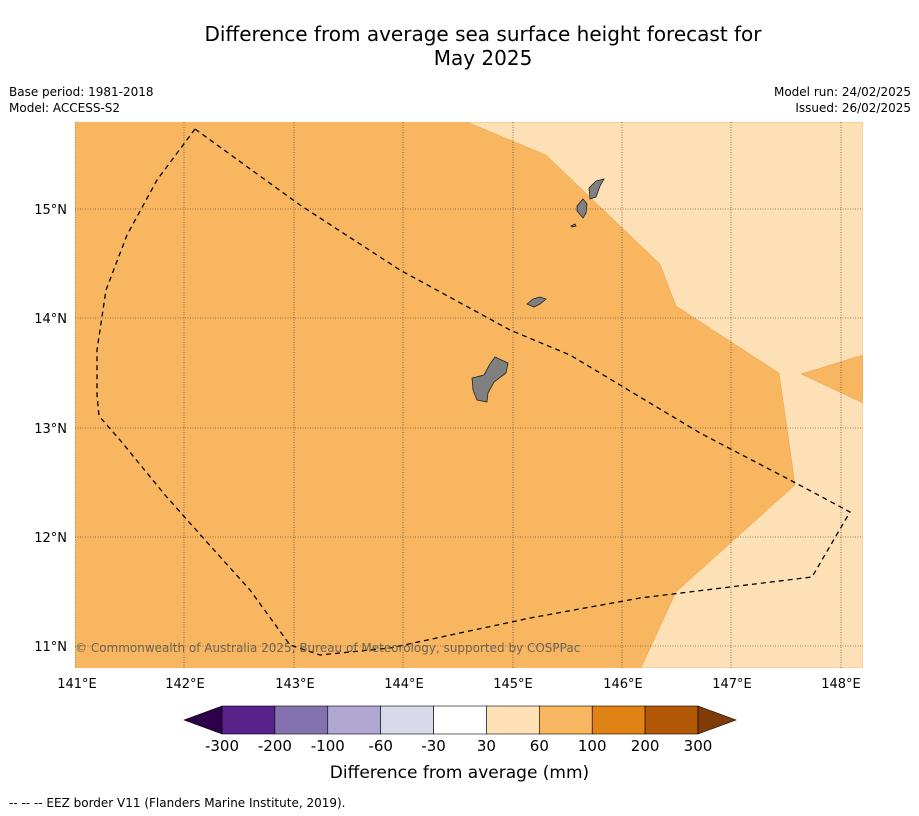 Image resolution: width=919 pixels, height=816 pixels. Describe the element at coordinates (698, 746) in the screenshot. I see `colorbar-tick-label: 300` at that location.